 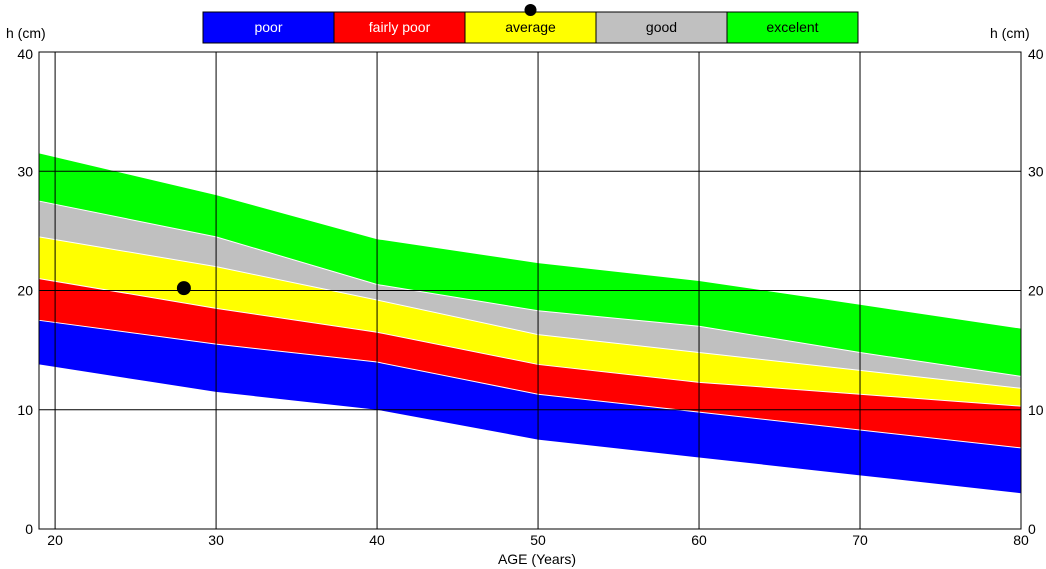 What do you see at coordinates (537, 559) in the screenshot?
I see `x-axis-label: AGE (Years)` at bounding box center [537, 559].